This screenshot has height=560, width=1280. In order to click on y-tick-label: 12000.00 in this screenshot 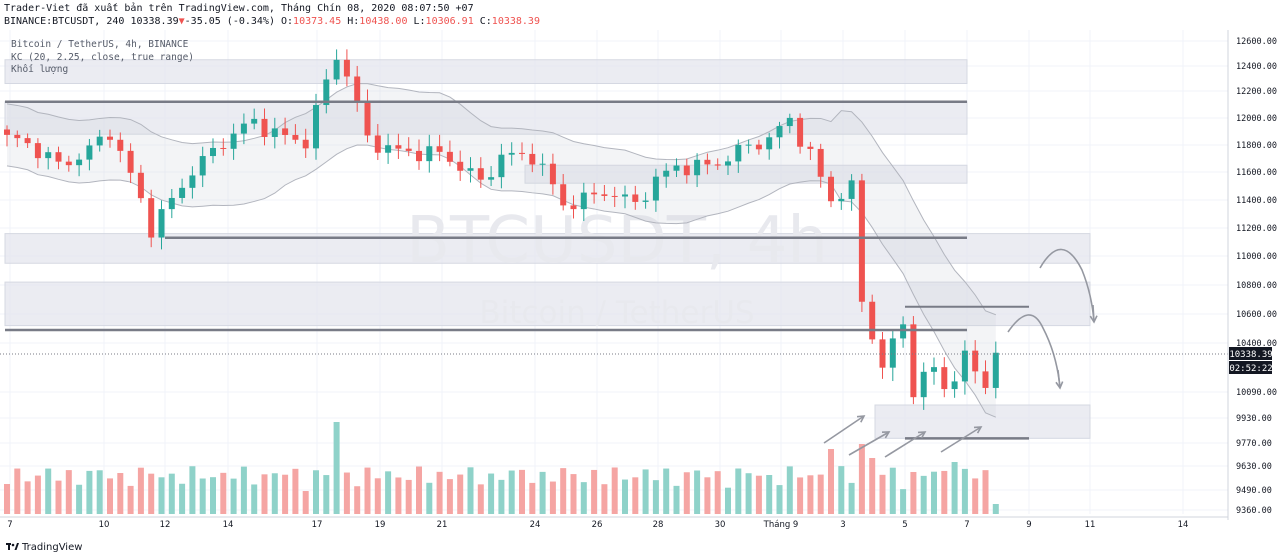, I will do `click(1256, 119)`.